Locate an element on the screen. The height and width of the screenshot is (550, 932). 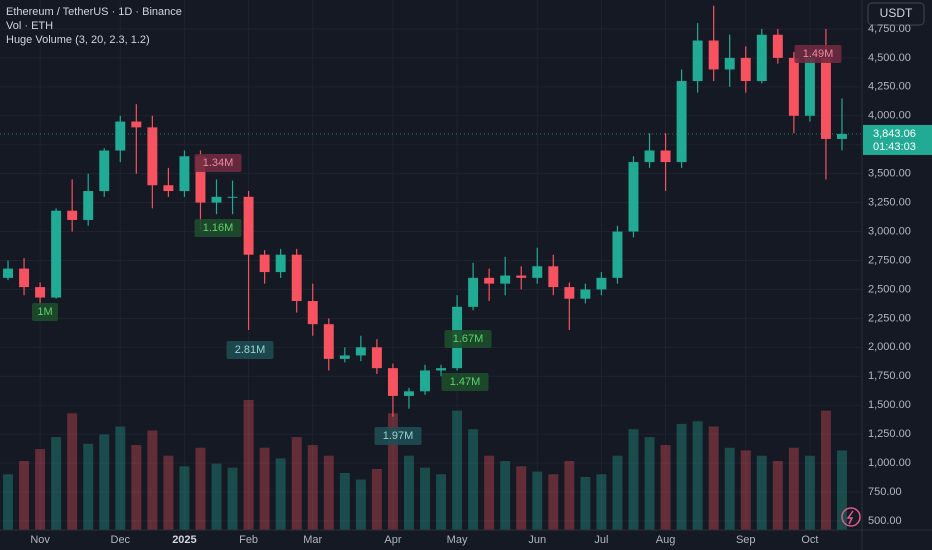
currency-button is located at coordinates (896, 14).